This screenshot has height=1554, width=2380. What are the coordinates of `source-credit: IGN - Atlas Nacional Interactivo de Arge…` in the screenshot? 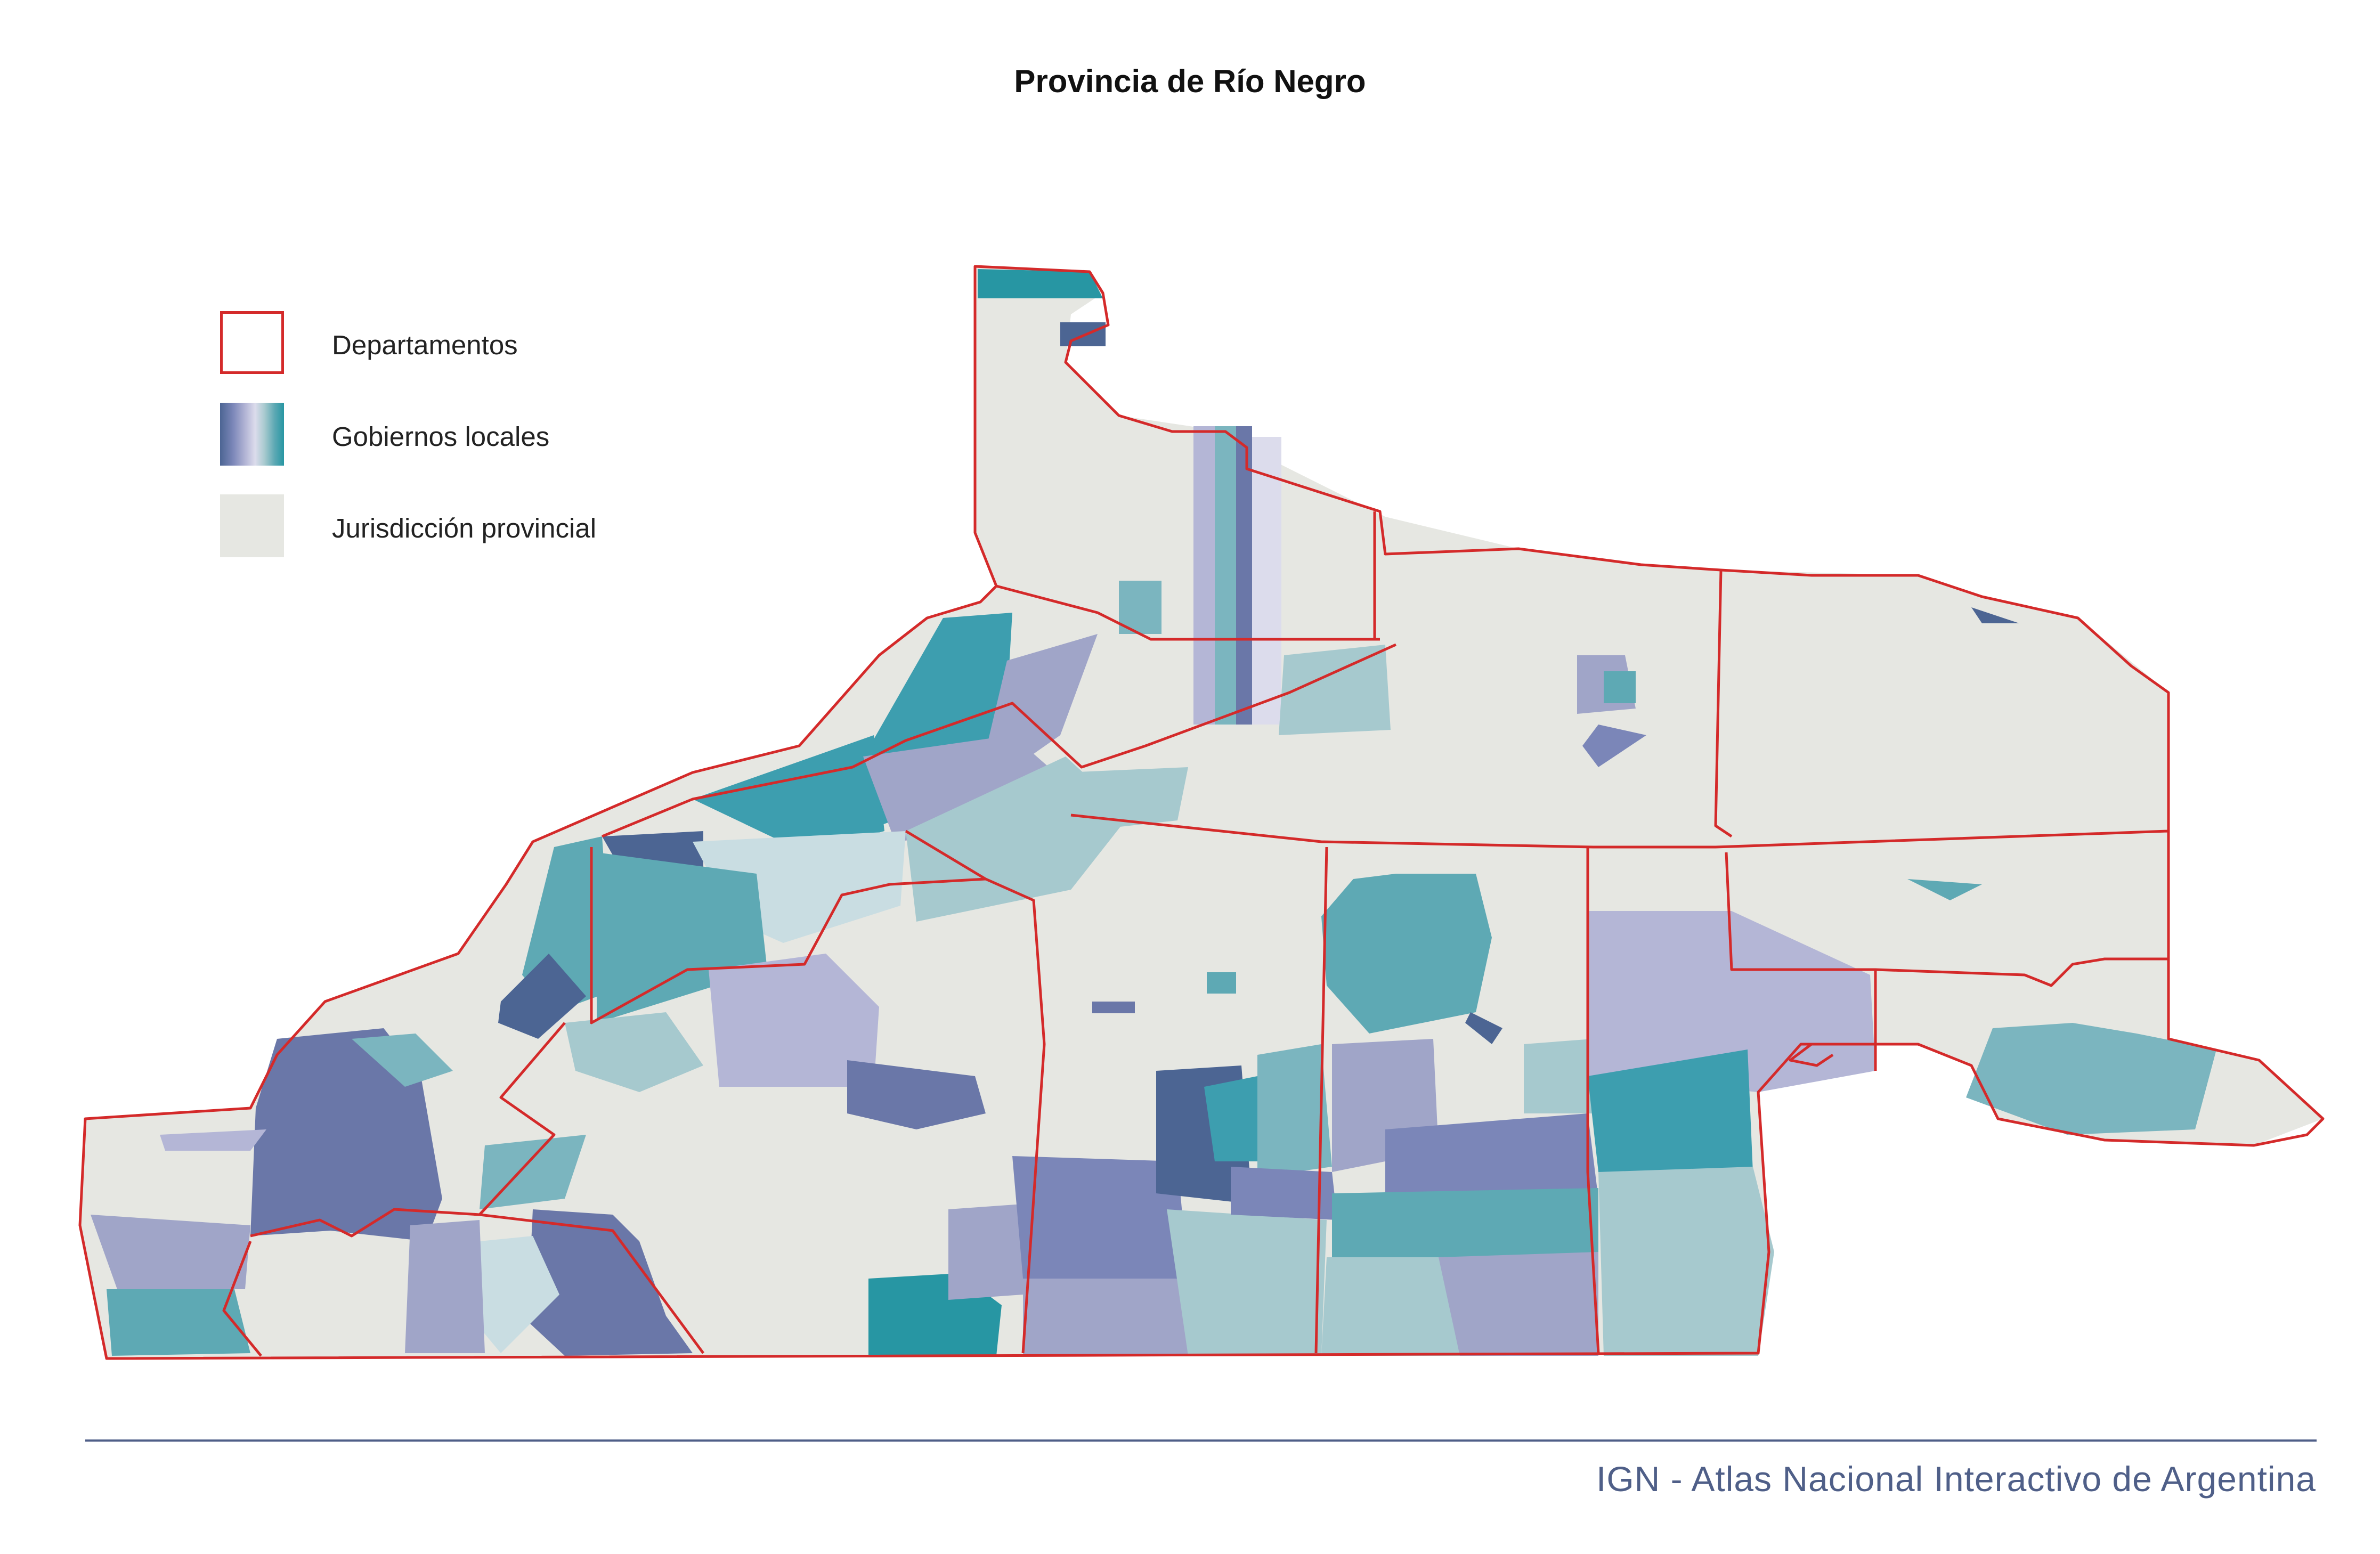 It's located at (1956, 1479).